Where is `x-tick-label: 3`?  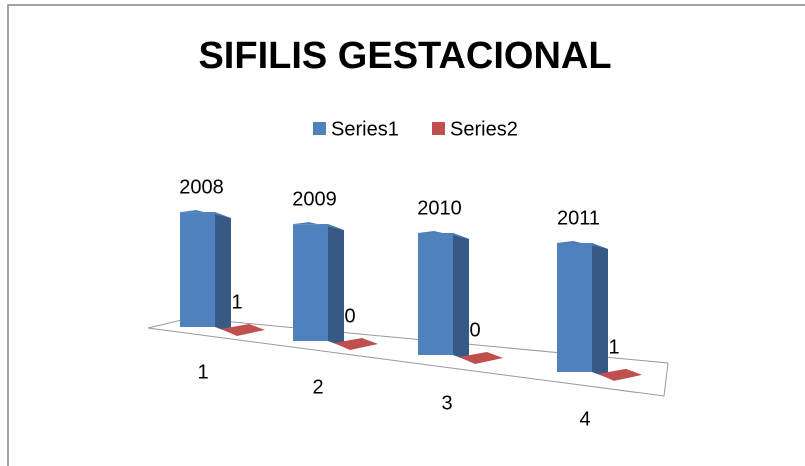 x-tick-label: 3 is located at coordinates (446, 403).